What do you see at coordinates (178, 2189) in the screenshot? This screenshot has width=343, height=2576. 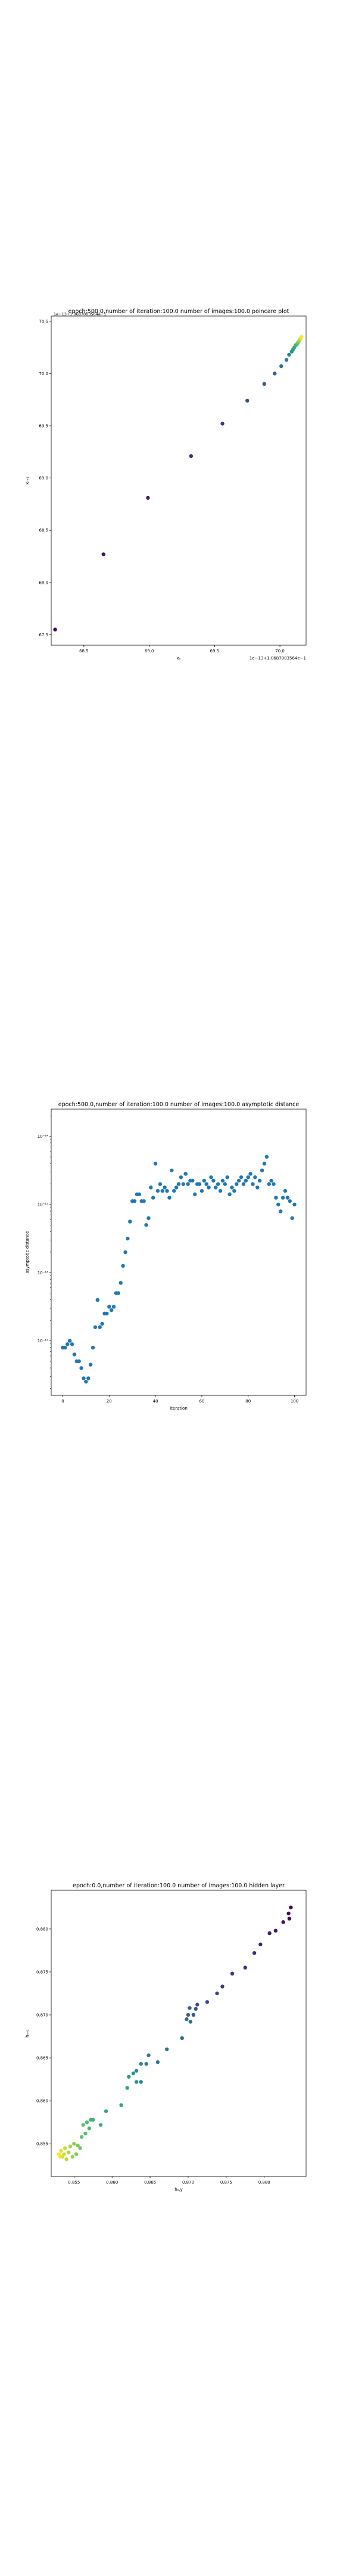 I see `x-axis-label: hₙ,y` at bounding box center [178, 2189].